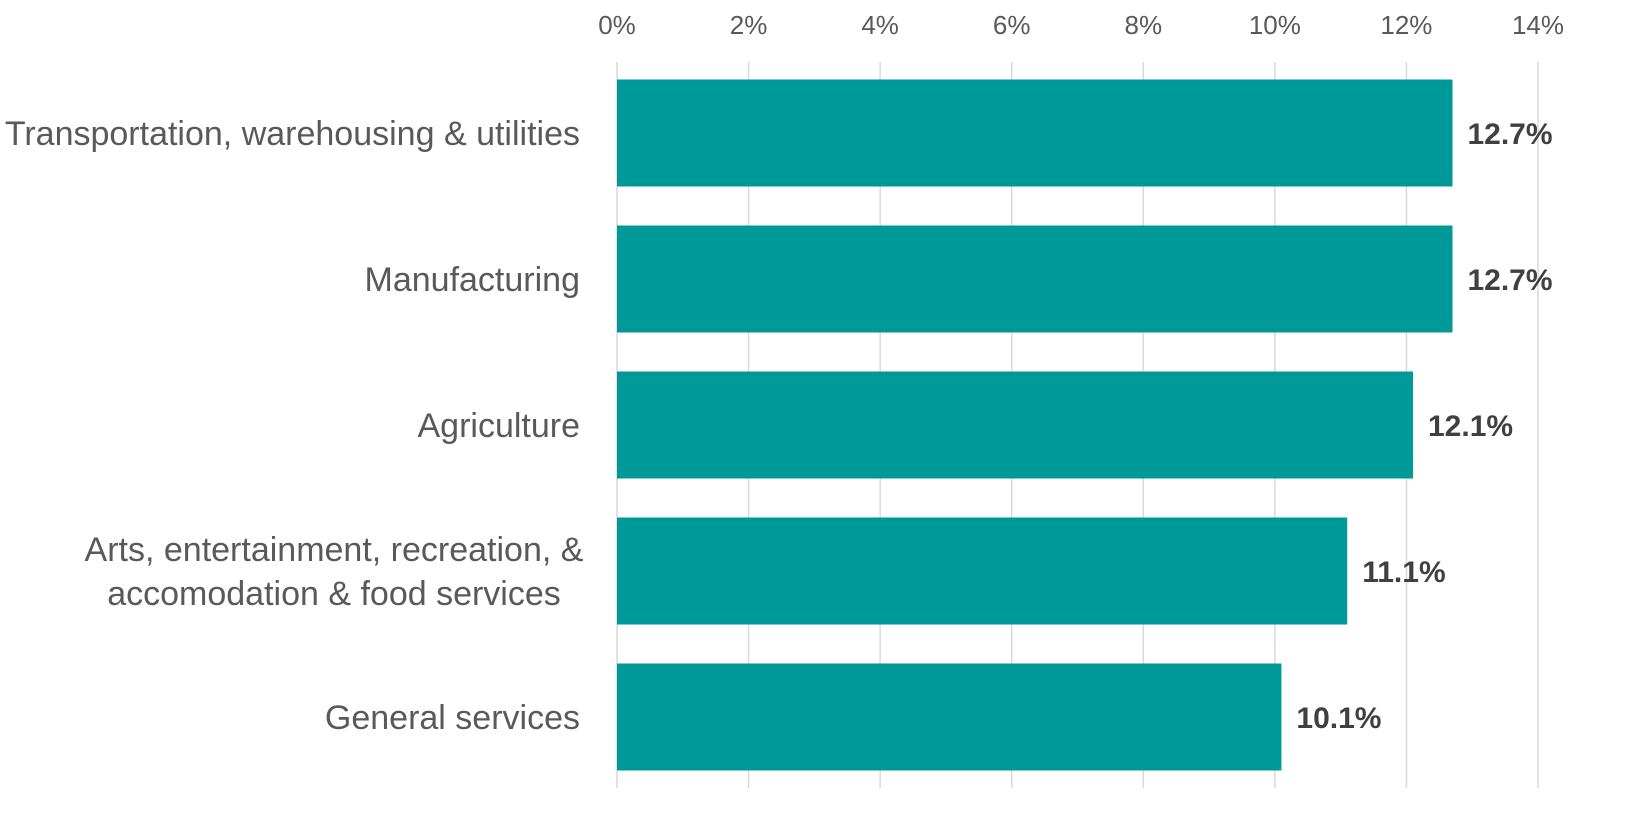 The image size is (1635, 822). What do you see at coordinates (1470, 426) in the screenshot?
I see `data-label: 12.1%` at bounding box center [1470, 426].